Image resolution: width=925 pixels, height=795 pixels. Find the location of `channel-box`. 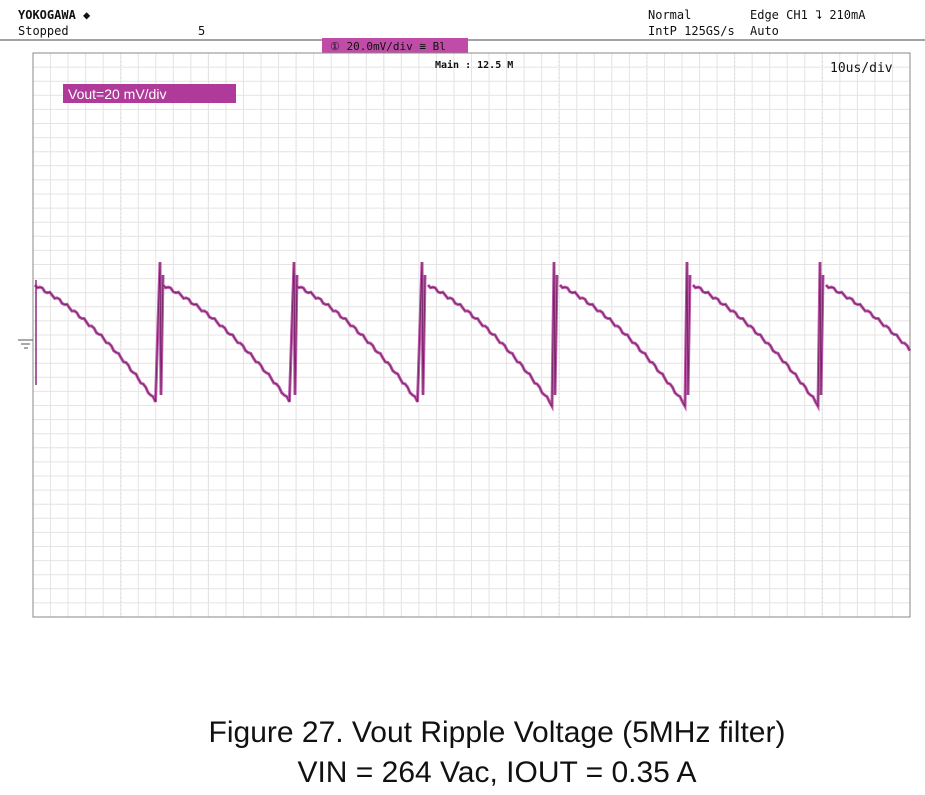

channel-box is located at coordinates (395, 45).